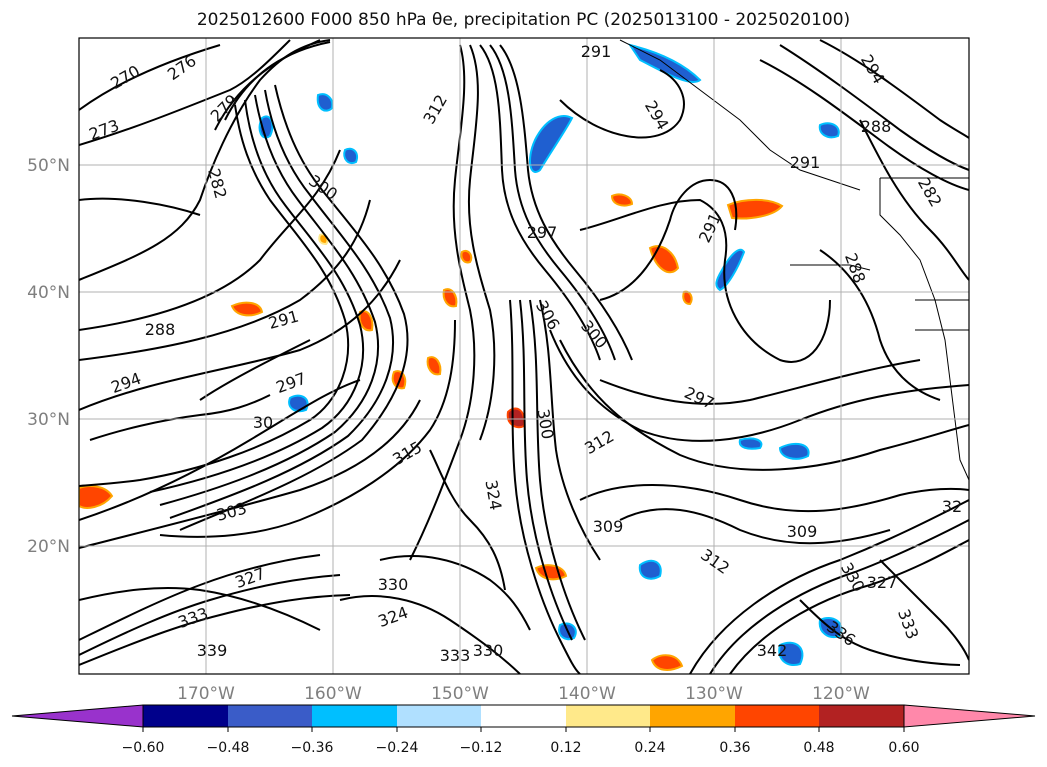 This screenshot has width=1047, height=767. I want to click on colorbar-extend-high, so click(969, 716).